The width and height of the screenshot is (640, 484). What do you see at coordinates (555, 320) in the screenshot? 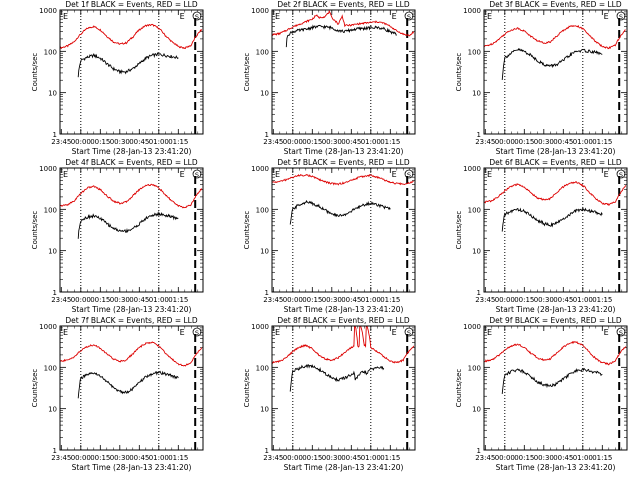
I see `panel-title: Det 9f BLACK = Events, RED = LLD` at bounding box center [555, 320].